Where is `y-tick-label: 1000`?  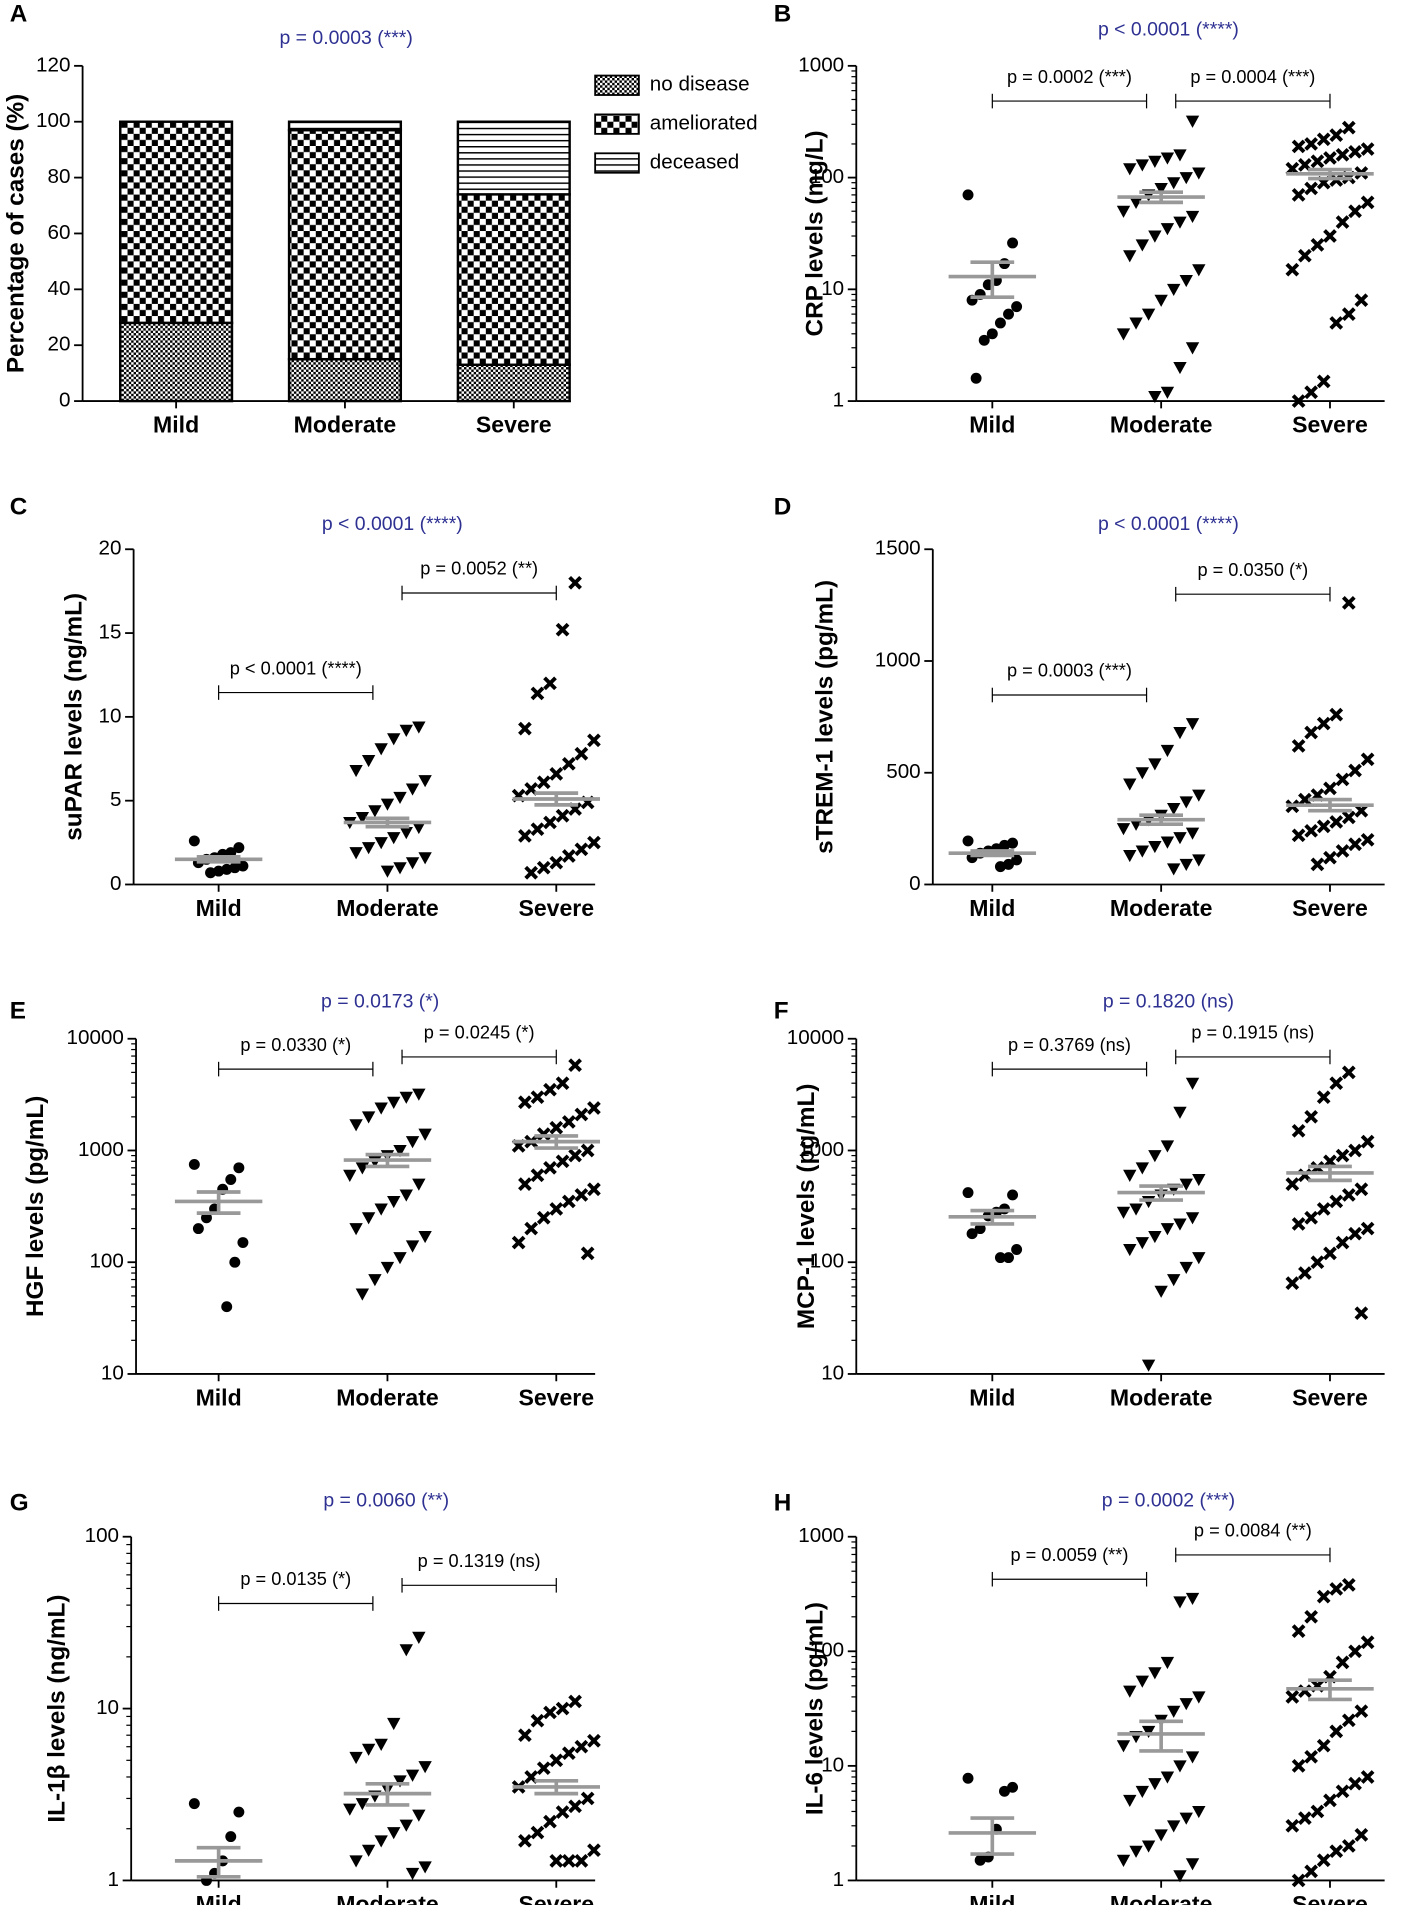
y-tick-label: 1000 is located at coordinates (101, 1149).